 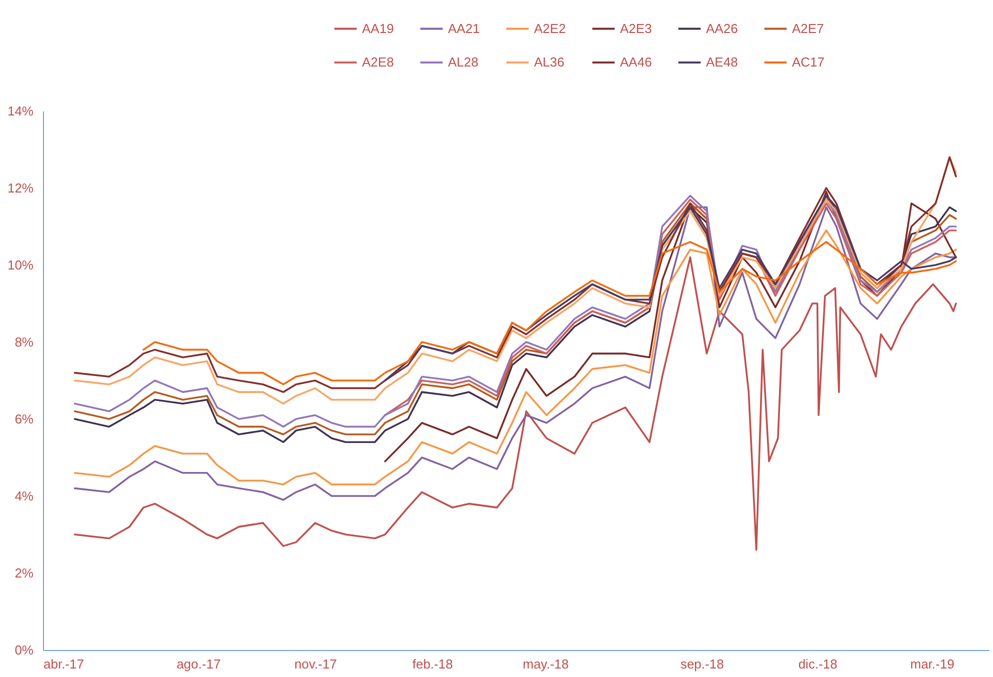 I want to click on legend-label: A2E3, so click(x=636, y=28).